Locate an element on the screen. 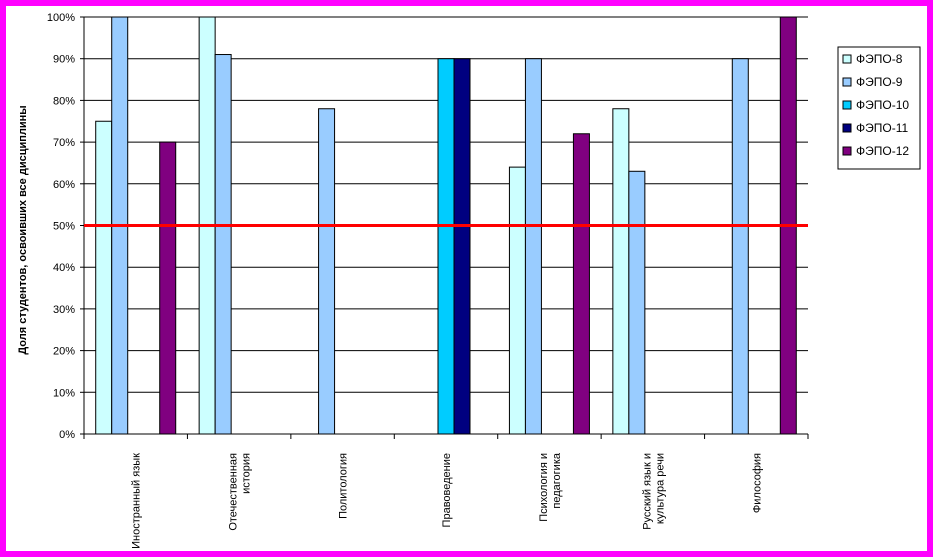 The height and width of the screenshot is (557, 933). legend-box is located at coordinates (879, 108).